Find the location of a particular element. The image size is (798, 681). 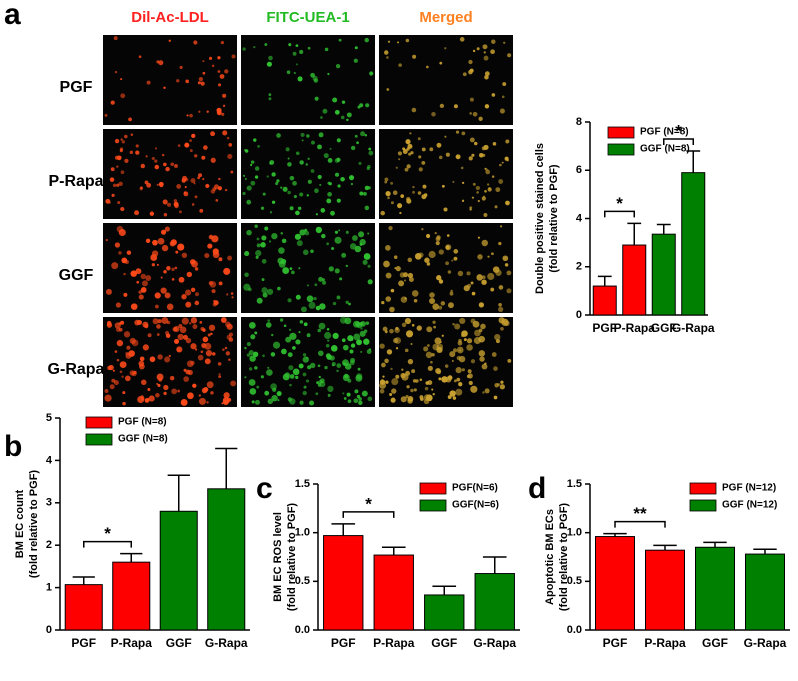

x-tick-label: G-Rapa is located at coordinates (693, 328).